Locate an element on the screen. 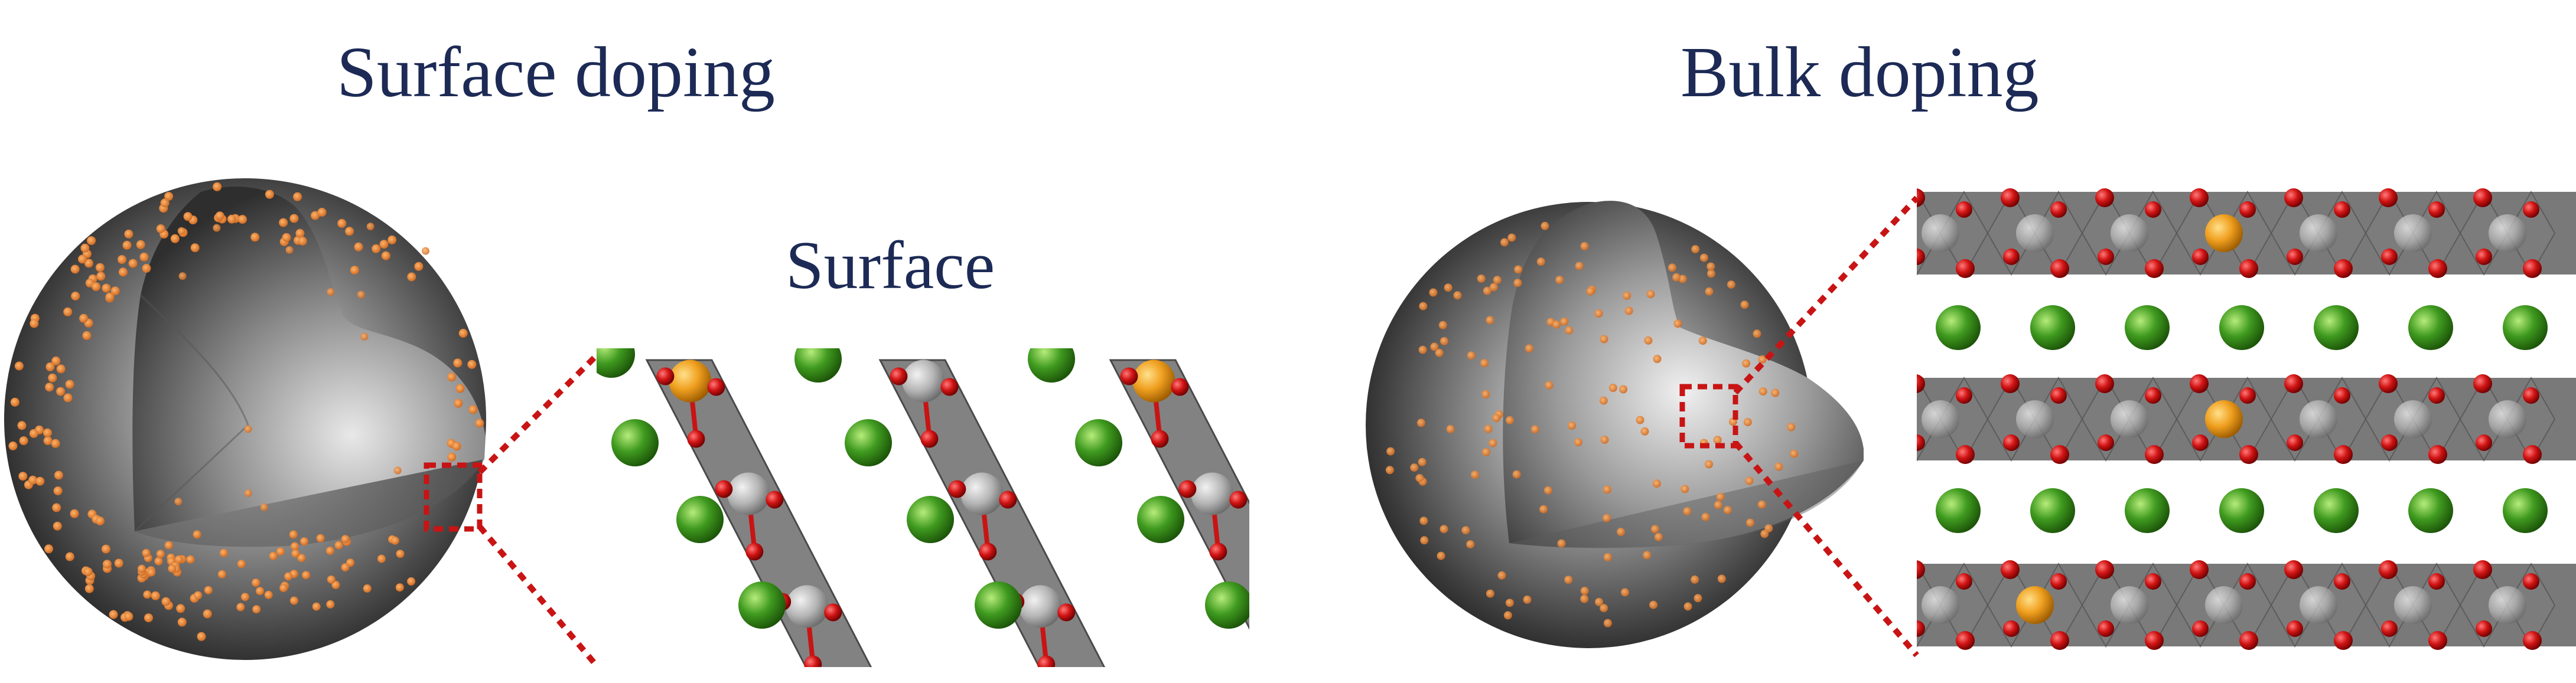 This screenshot has height=683, width=2576. dopant-atom is located at coordinates (690, 381).